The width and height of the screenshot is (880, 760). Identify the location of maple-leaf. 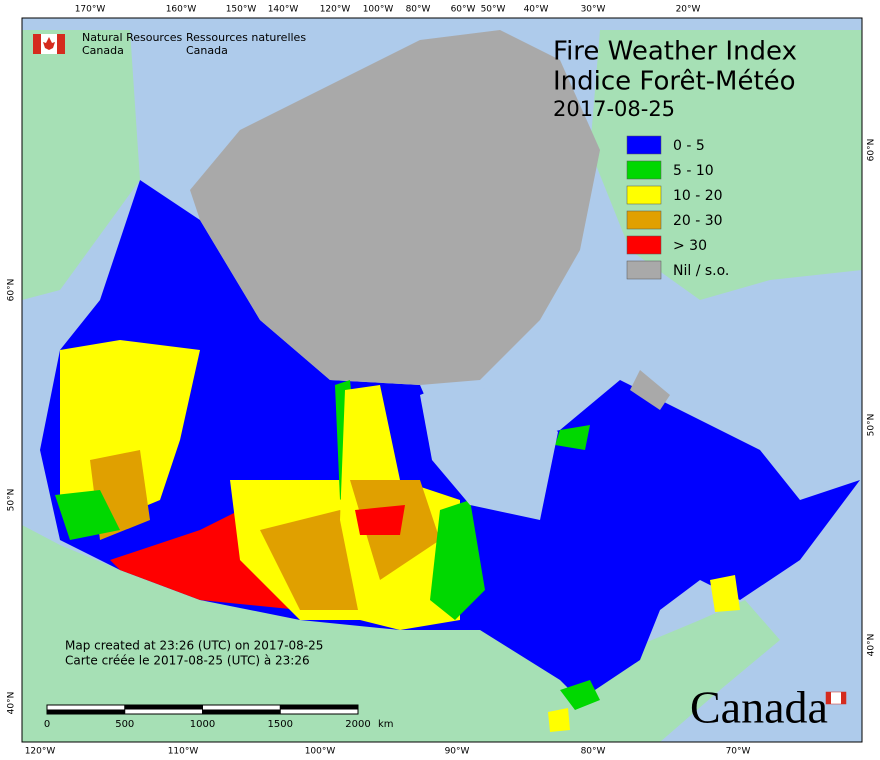
(49, 43).